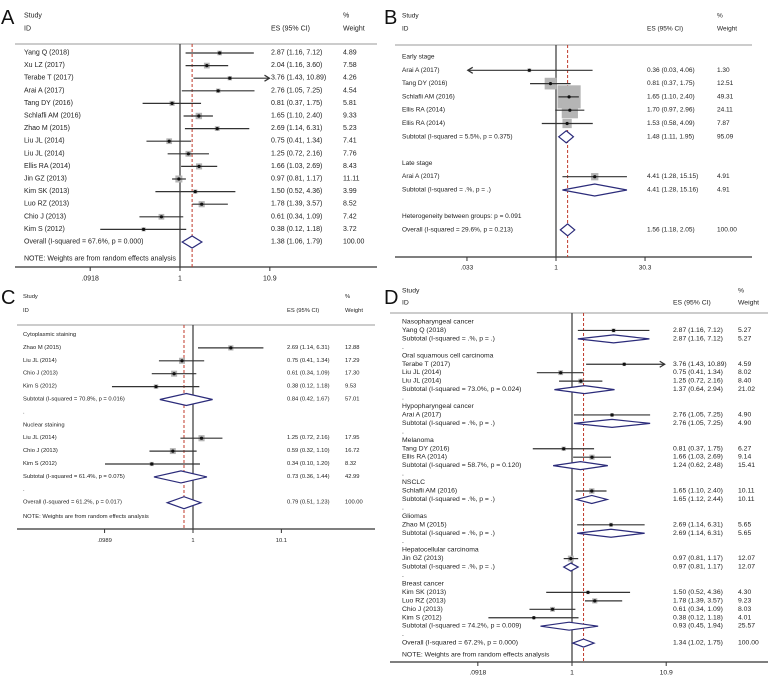 This screenshot has height=682, width=768. Describe the element at coordinates (296, 242) in the screenshot. I see `effect-size-ci: 1.38 (1.06, 1.79)` at that location.